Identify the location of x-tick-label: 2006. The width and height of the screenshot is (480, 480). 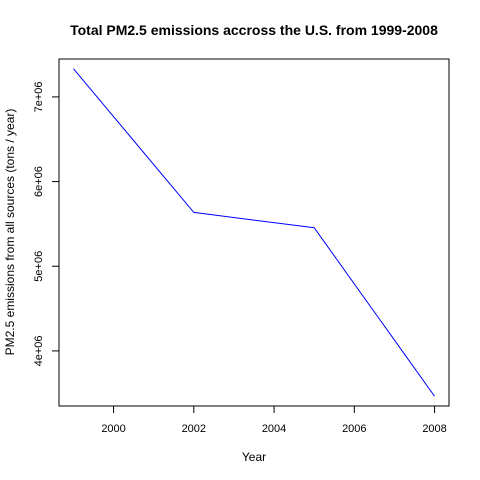
(354, 429).